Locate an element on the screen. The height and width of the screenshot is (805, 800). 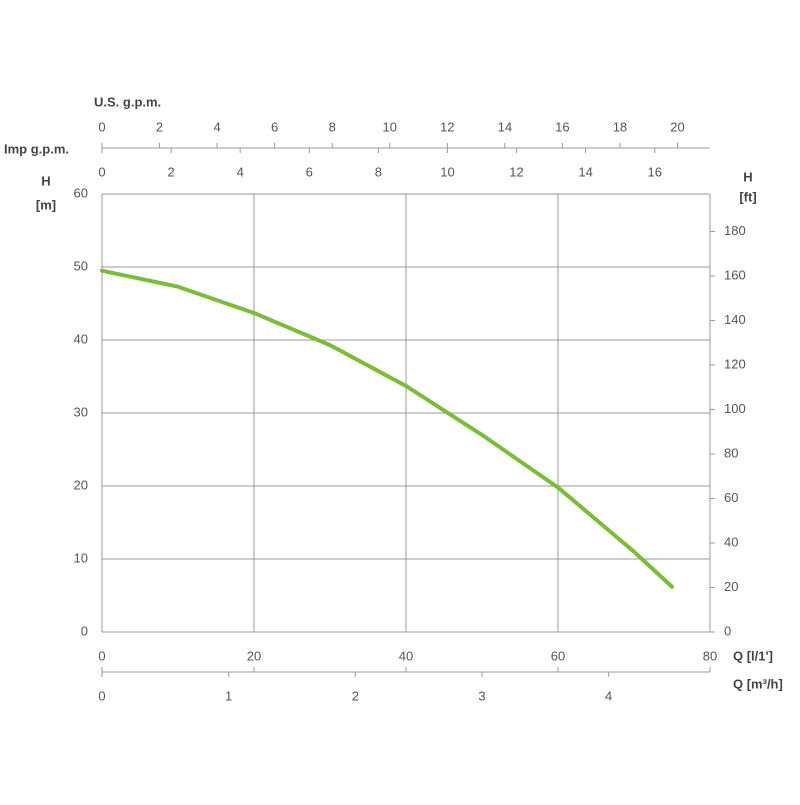
y-tick-label: 30 is located at coordinates (81, 411).